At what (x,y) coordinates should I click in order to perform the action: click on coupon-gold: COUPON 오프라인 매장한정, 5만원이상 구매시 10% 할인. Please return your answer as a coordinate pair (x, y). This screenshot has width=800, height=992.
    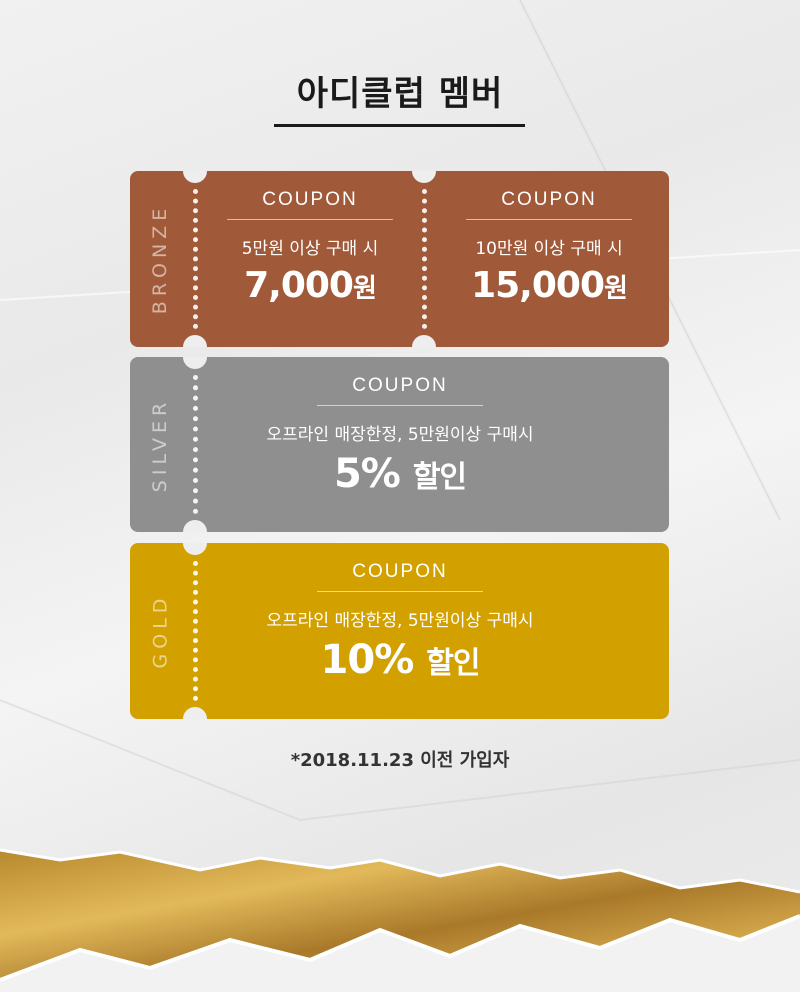
    Looking at the image, I should click on (400, 631).